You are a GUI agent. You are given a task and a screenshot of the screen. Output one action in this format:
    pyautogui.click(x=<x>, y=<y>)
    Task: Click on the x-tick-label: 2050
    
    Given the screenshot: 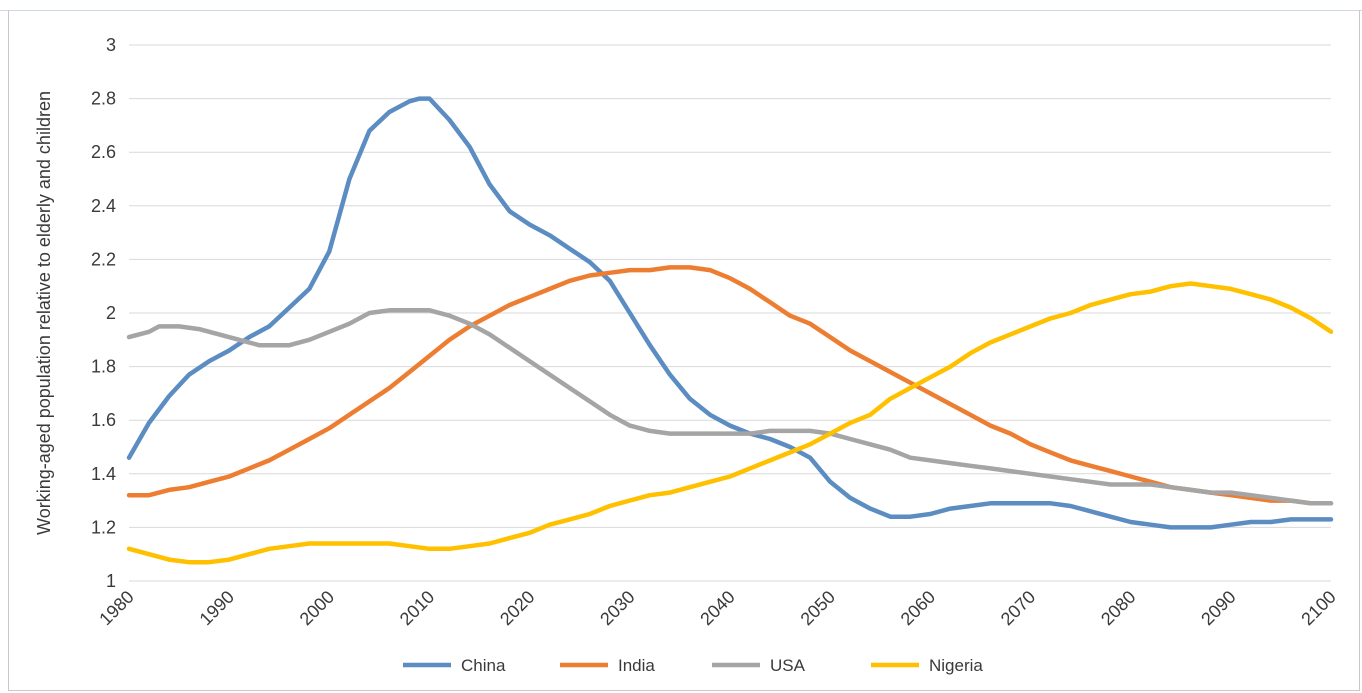 What is the action you would take?
    pyautogui.click(x=818, y=608)
    